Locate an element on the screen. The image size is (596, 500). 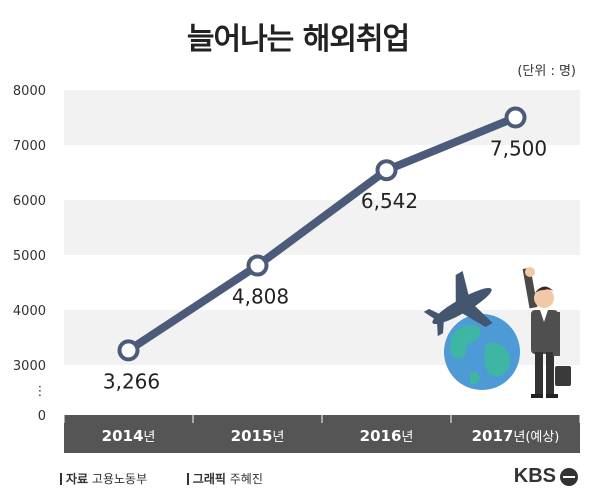
logo-text: KBS is located at coordinates (534, 476).